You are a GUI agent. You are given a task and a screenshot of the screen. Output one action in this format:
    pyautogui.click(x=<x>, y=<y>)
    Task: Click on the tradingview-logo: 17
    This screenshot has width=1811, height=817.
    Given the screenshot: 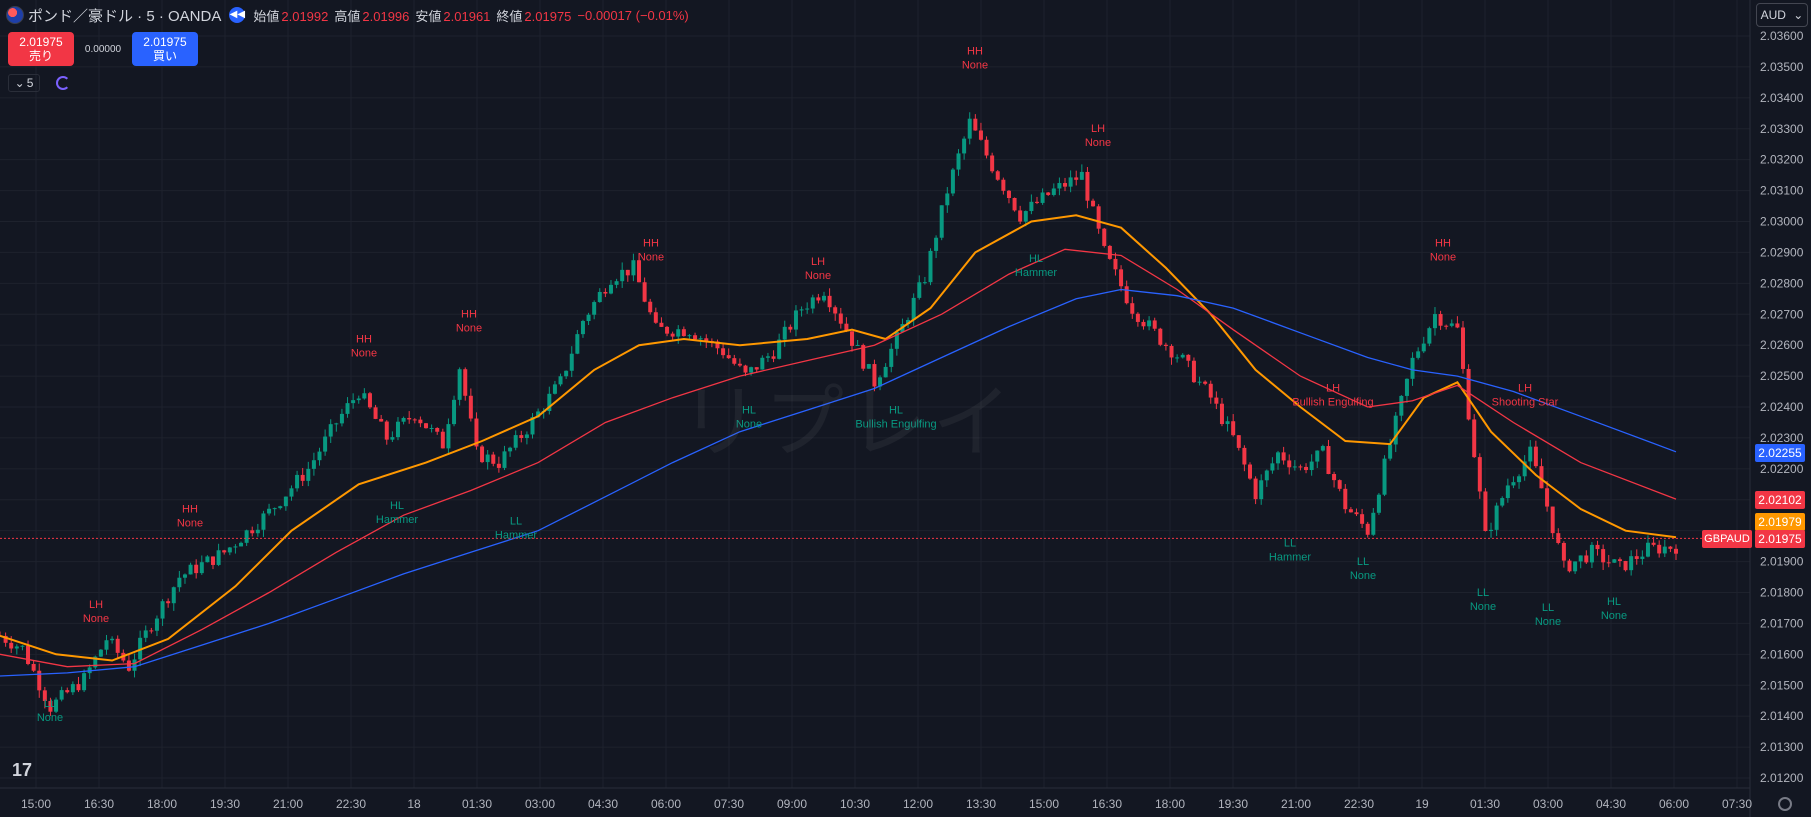 What is the action you would take?
    pyautogui.click(x=22, y=770)
    